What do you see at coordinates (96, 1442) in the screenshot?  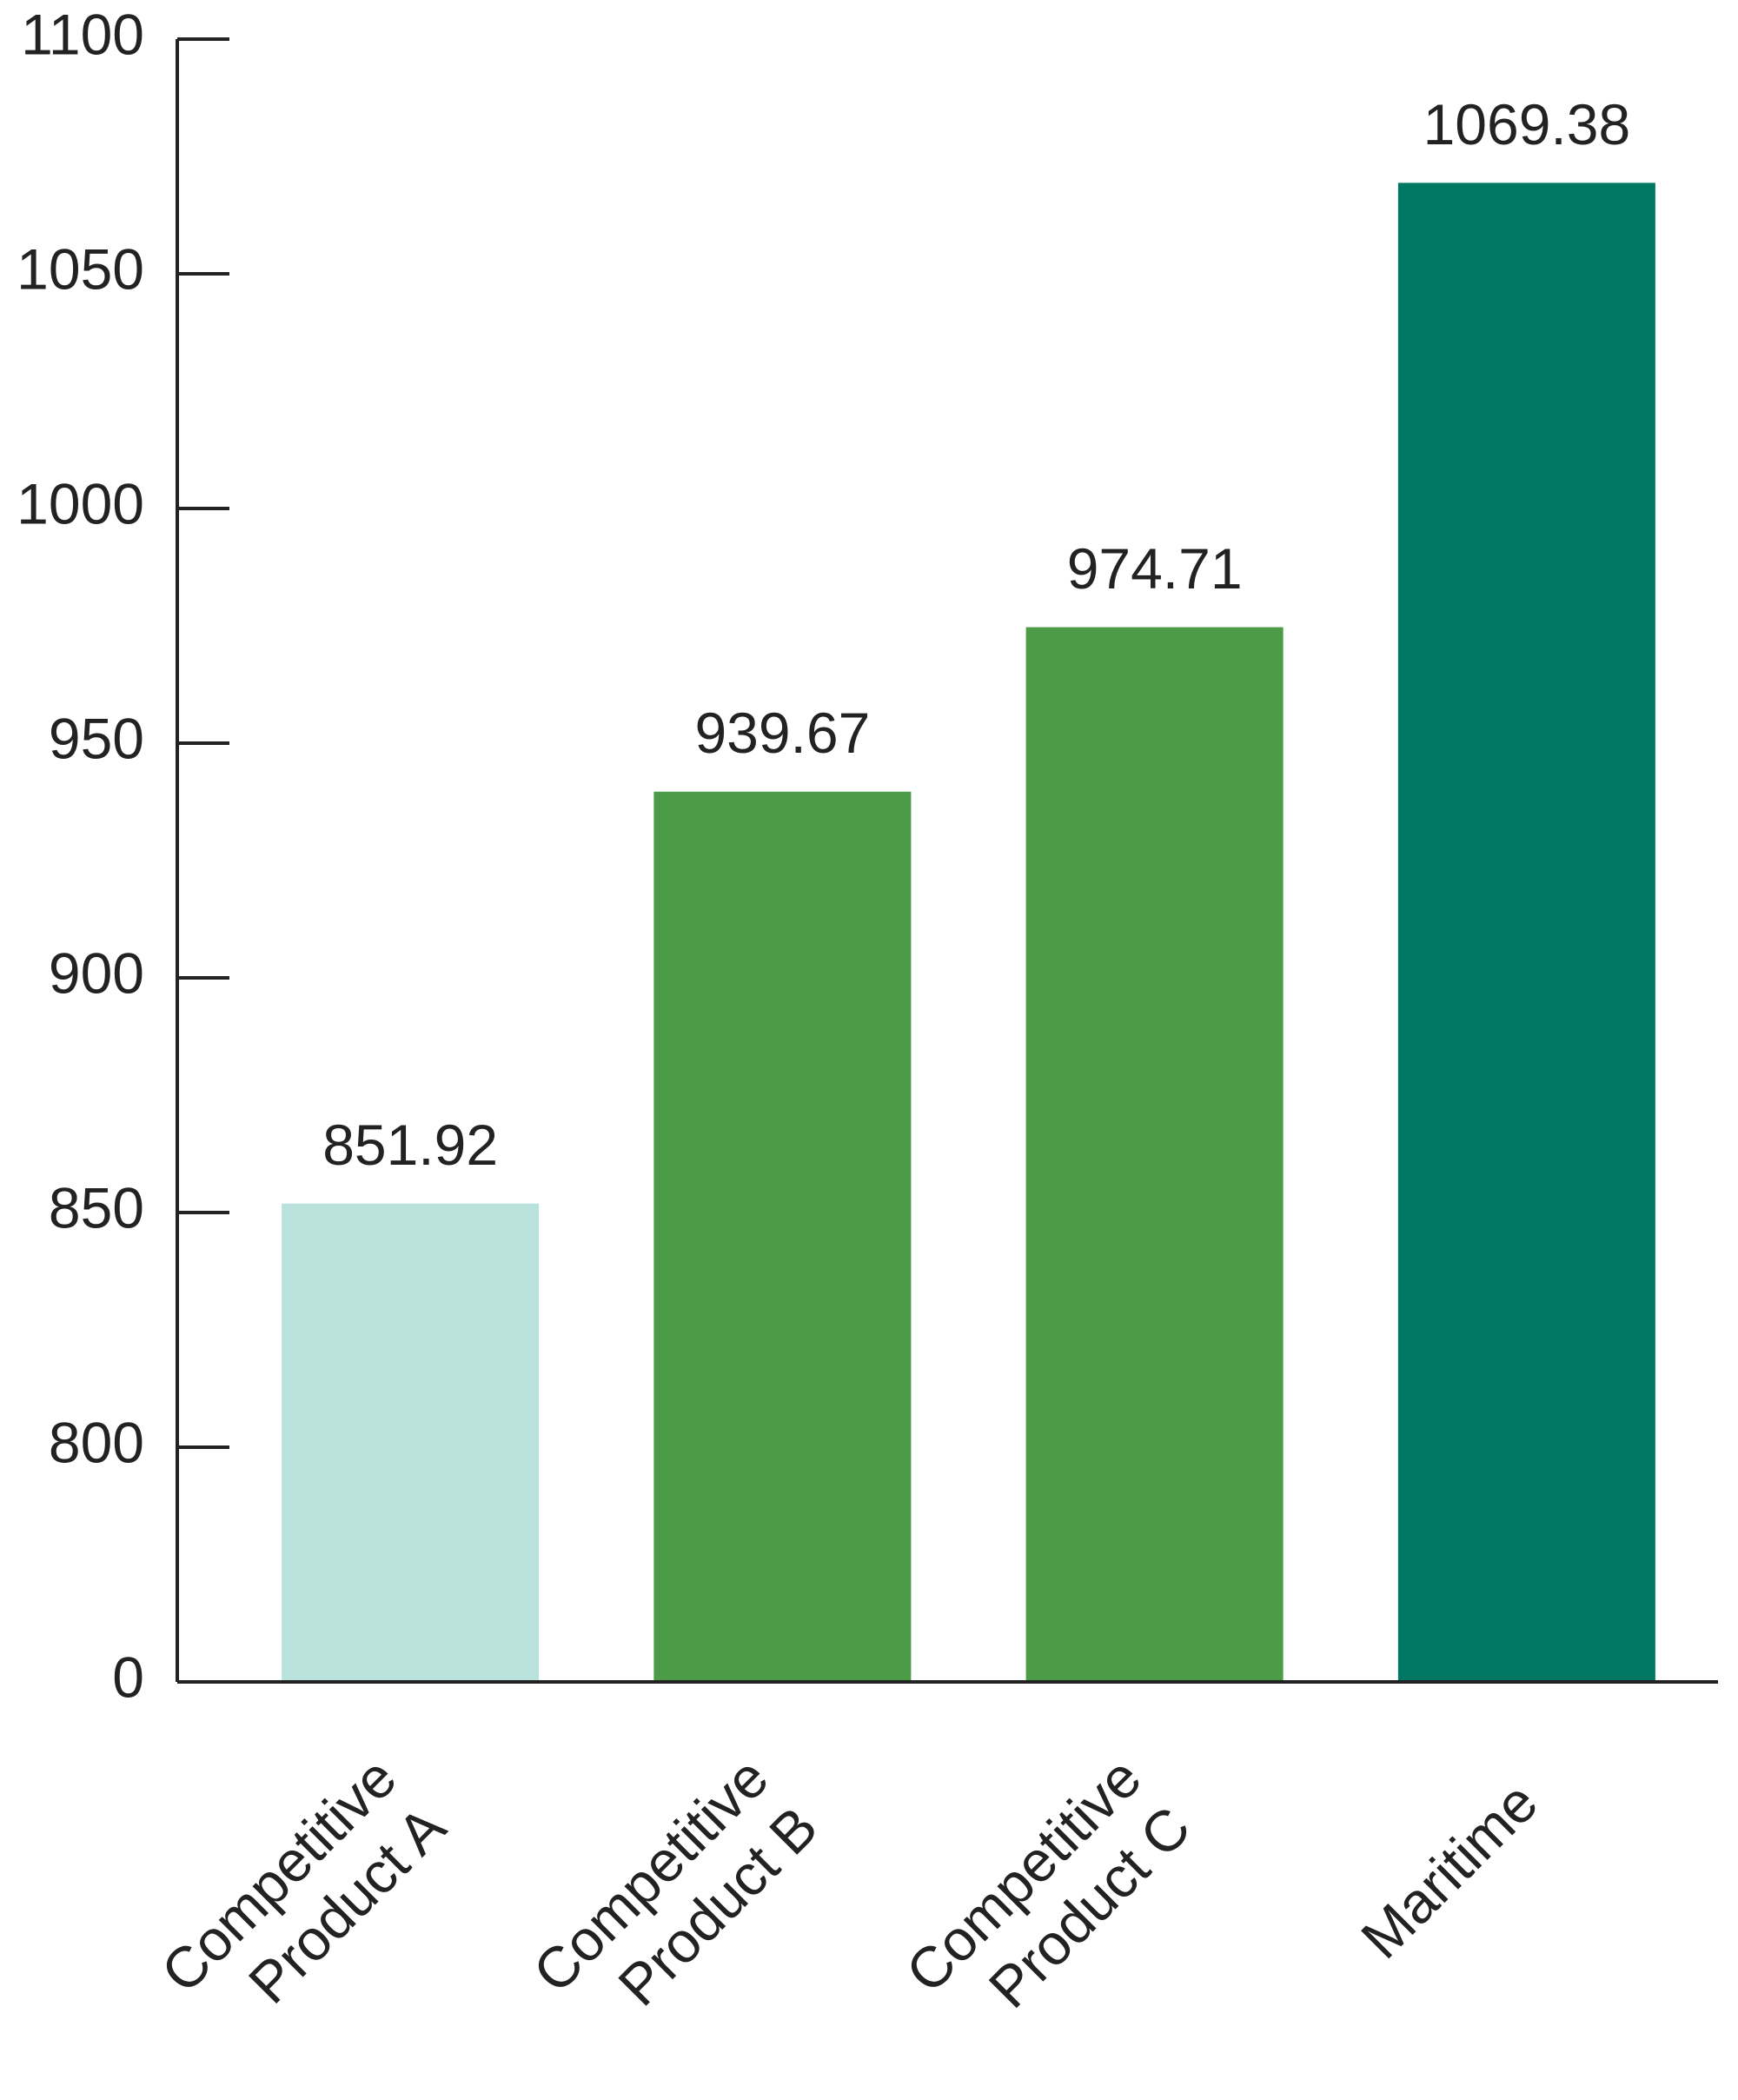 I see `y-tick-label: 800` at bounding box center [96, 1442].